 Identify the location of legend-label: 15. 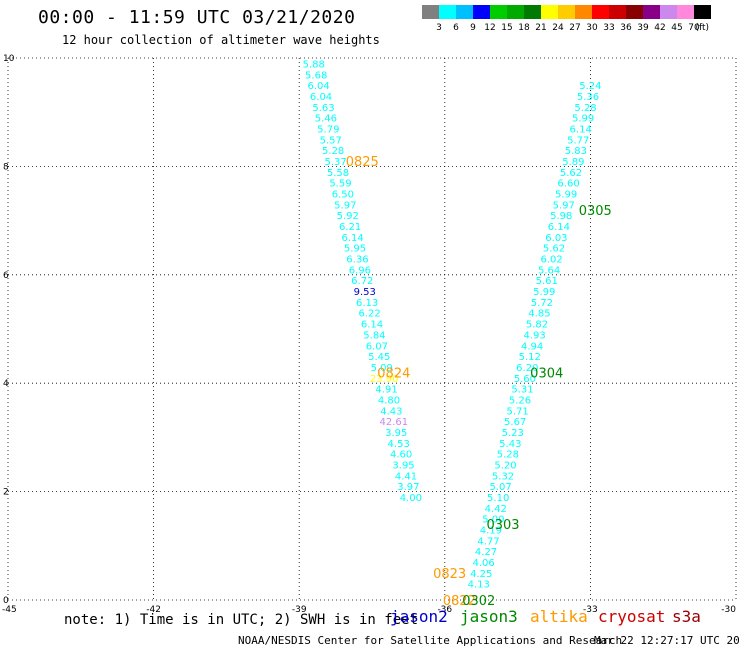
(506, 28).